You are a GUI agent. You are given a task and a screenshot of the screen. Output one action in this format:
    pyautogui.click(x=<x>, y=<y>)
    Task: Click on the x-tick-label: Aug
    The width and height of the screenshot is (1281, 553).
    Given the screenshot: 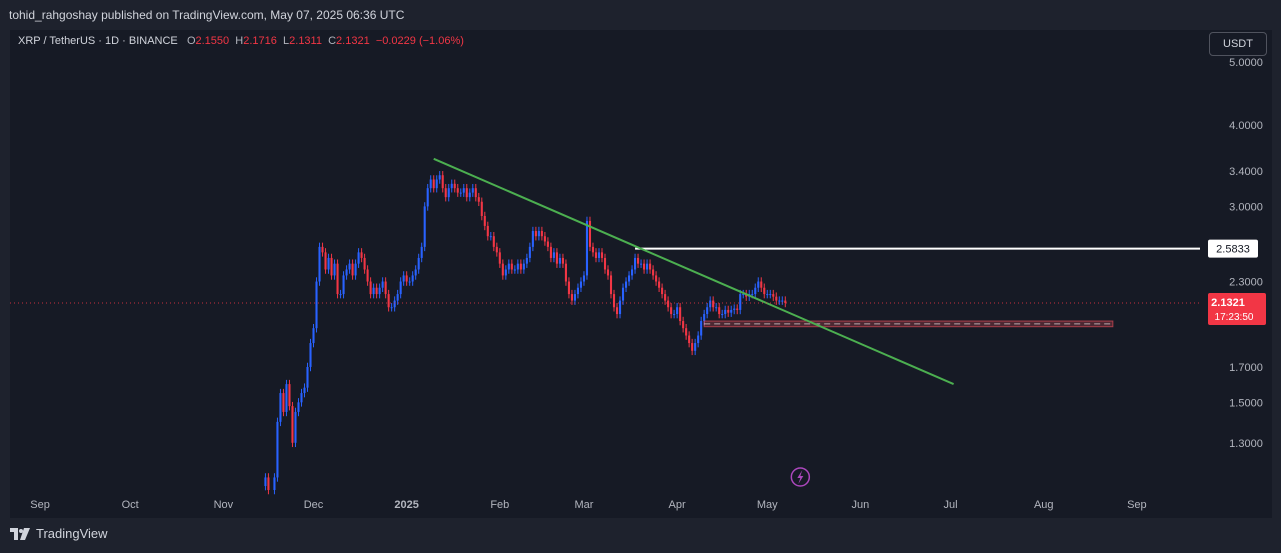 What is the action you would take?
    pyautogui.click(x=1044, y=505)
    